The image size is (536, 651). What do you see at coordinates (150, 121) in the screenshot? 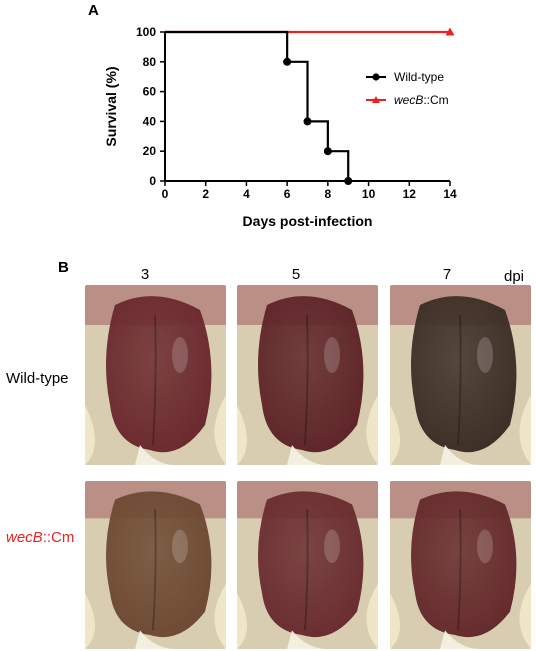
I see `y-tick-label: 40` at bounding box center [150, 121].